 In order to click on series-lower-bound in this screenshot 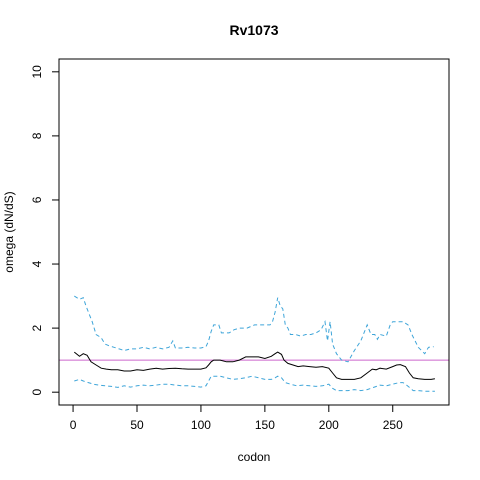, I will do `click(254, 383)`.